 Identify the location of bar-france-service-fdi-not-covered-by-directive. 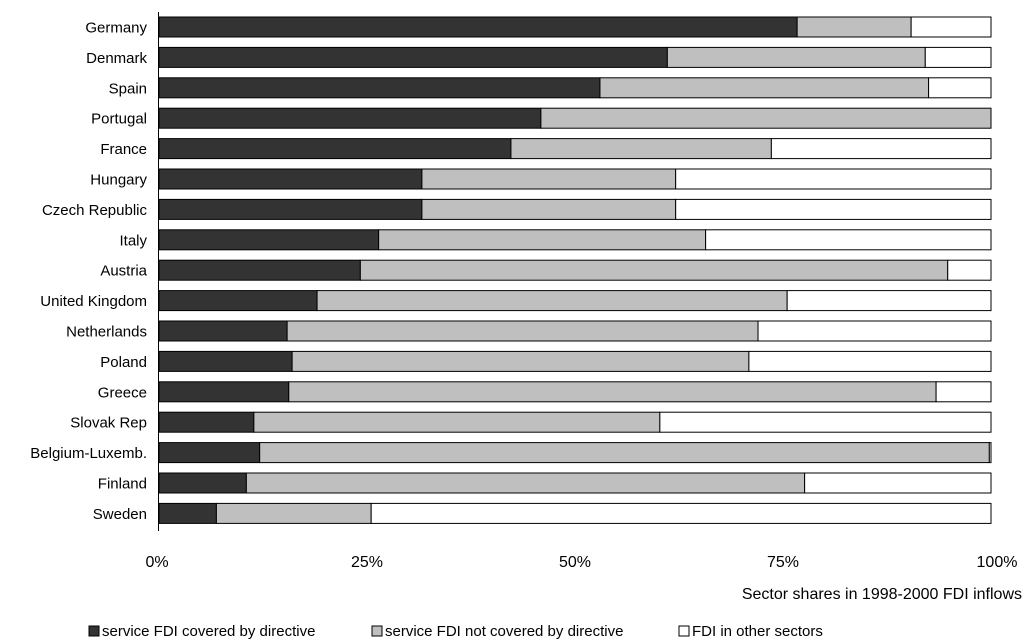
(641, 149).